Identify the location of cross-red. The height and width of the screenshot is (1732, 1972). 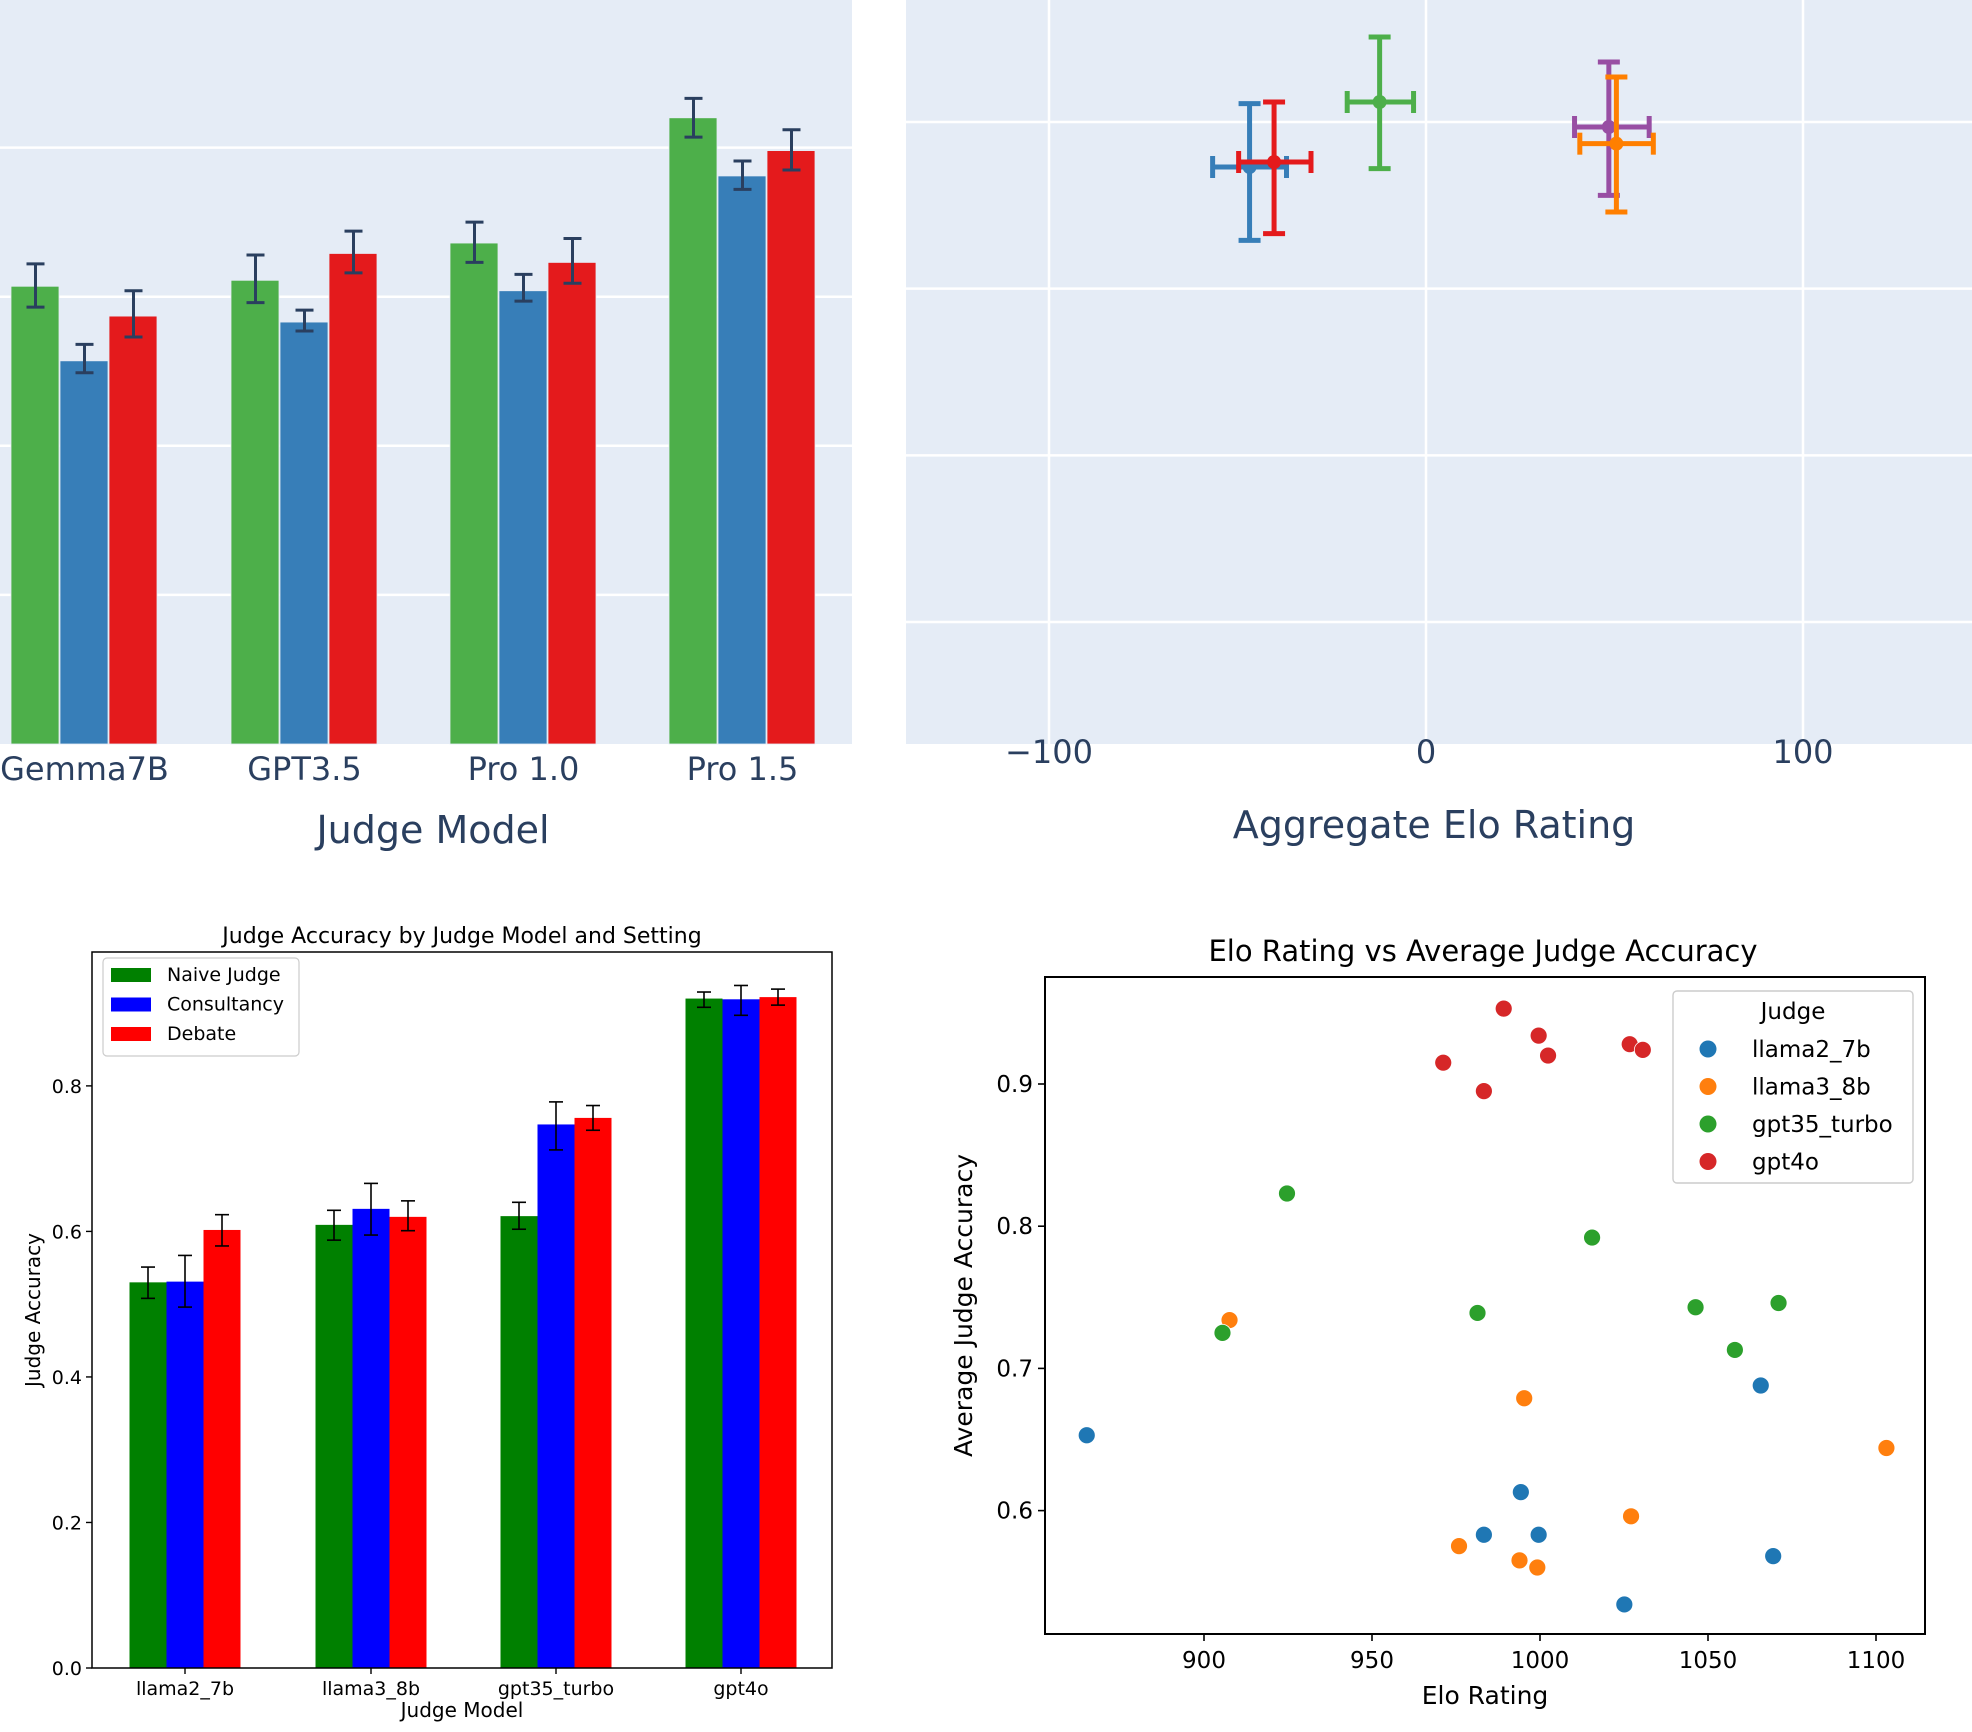
(1275, 168).